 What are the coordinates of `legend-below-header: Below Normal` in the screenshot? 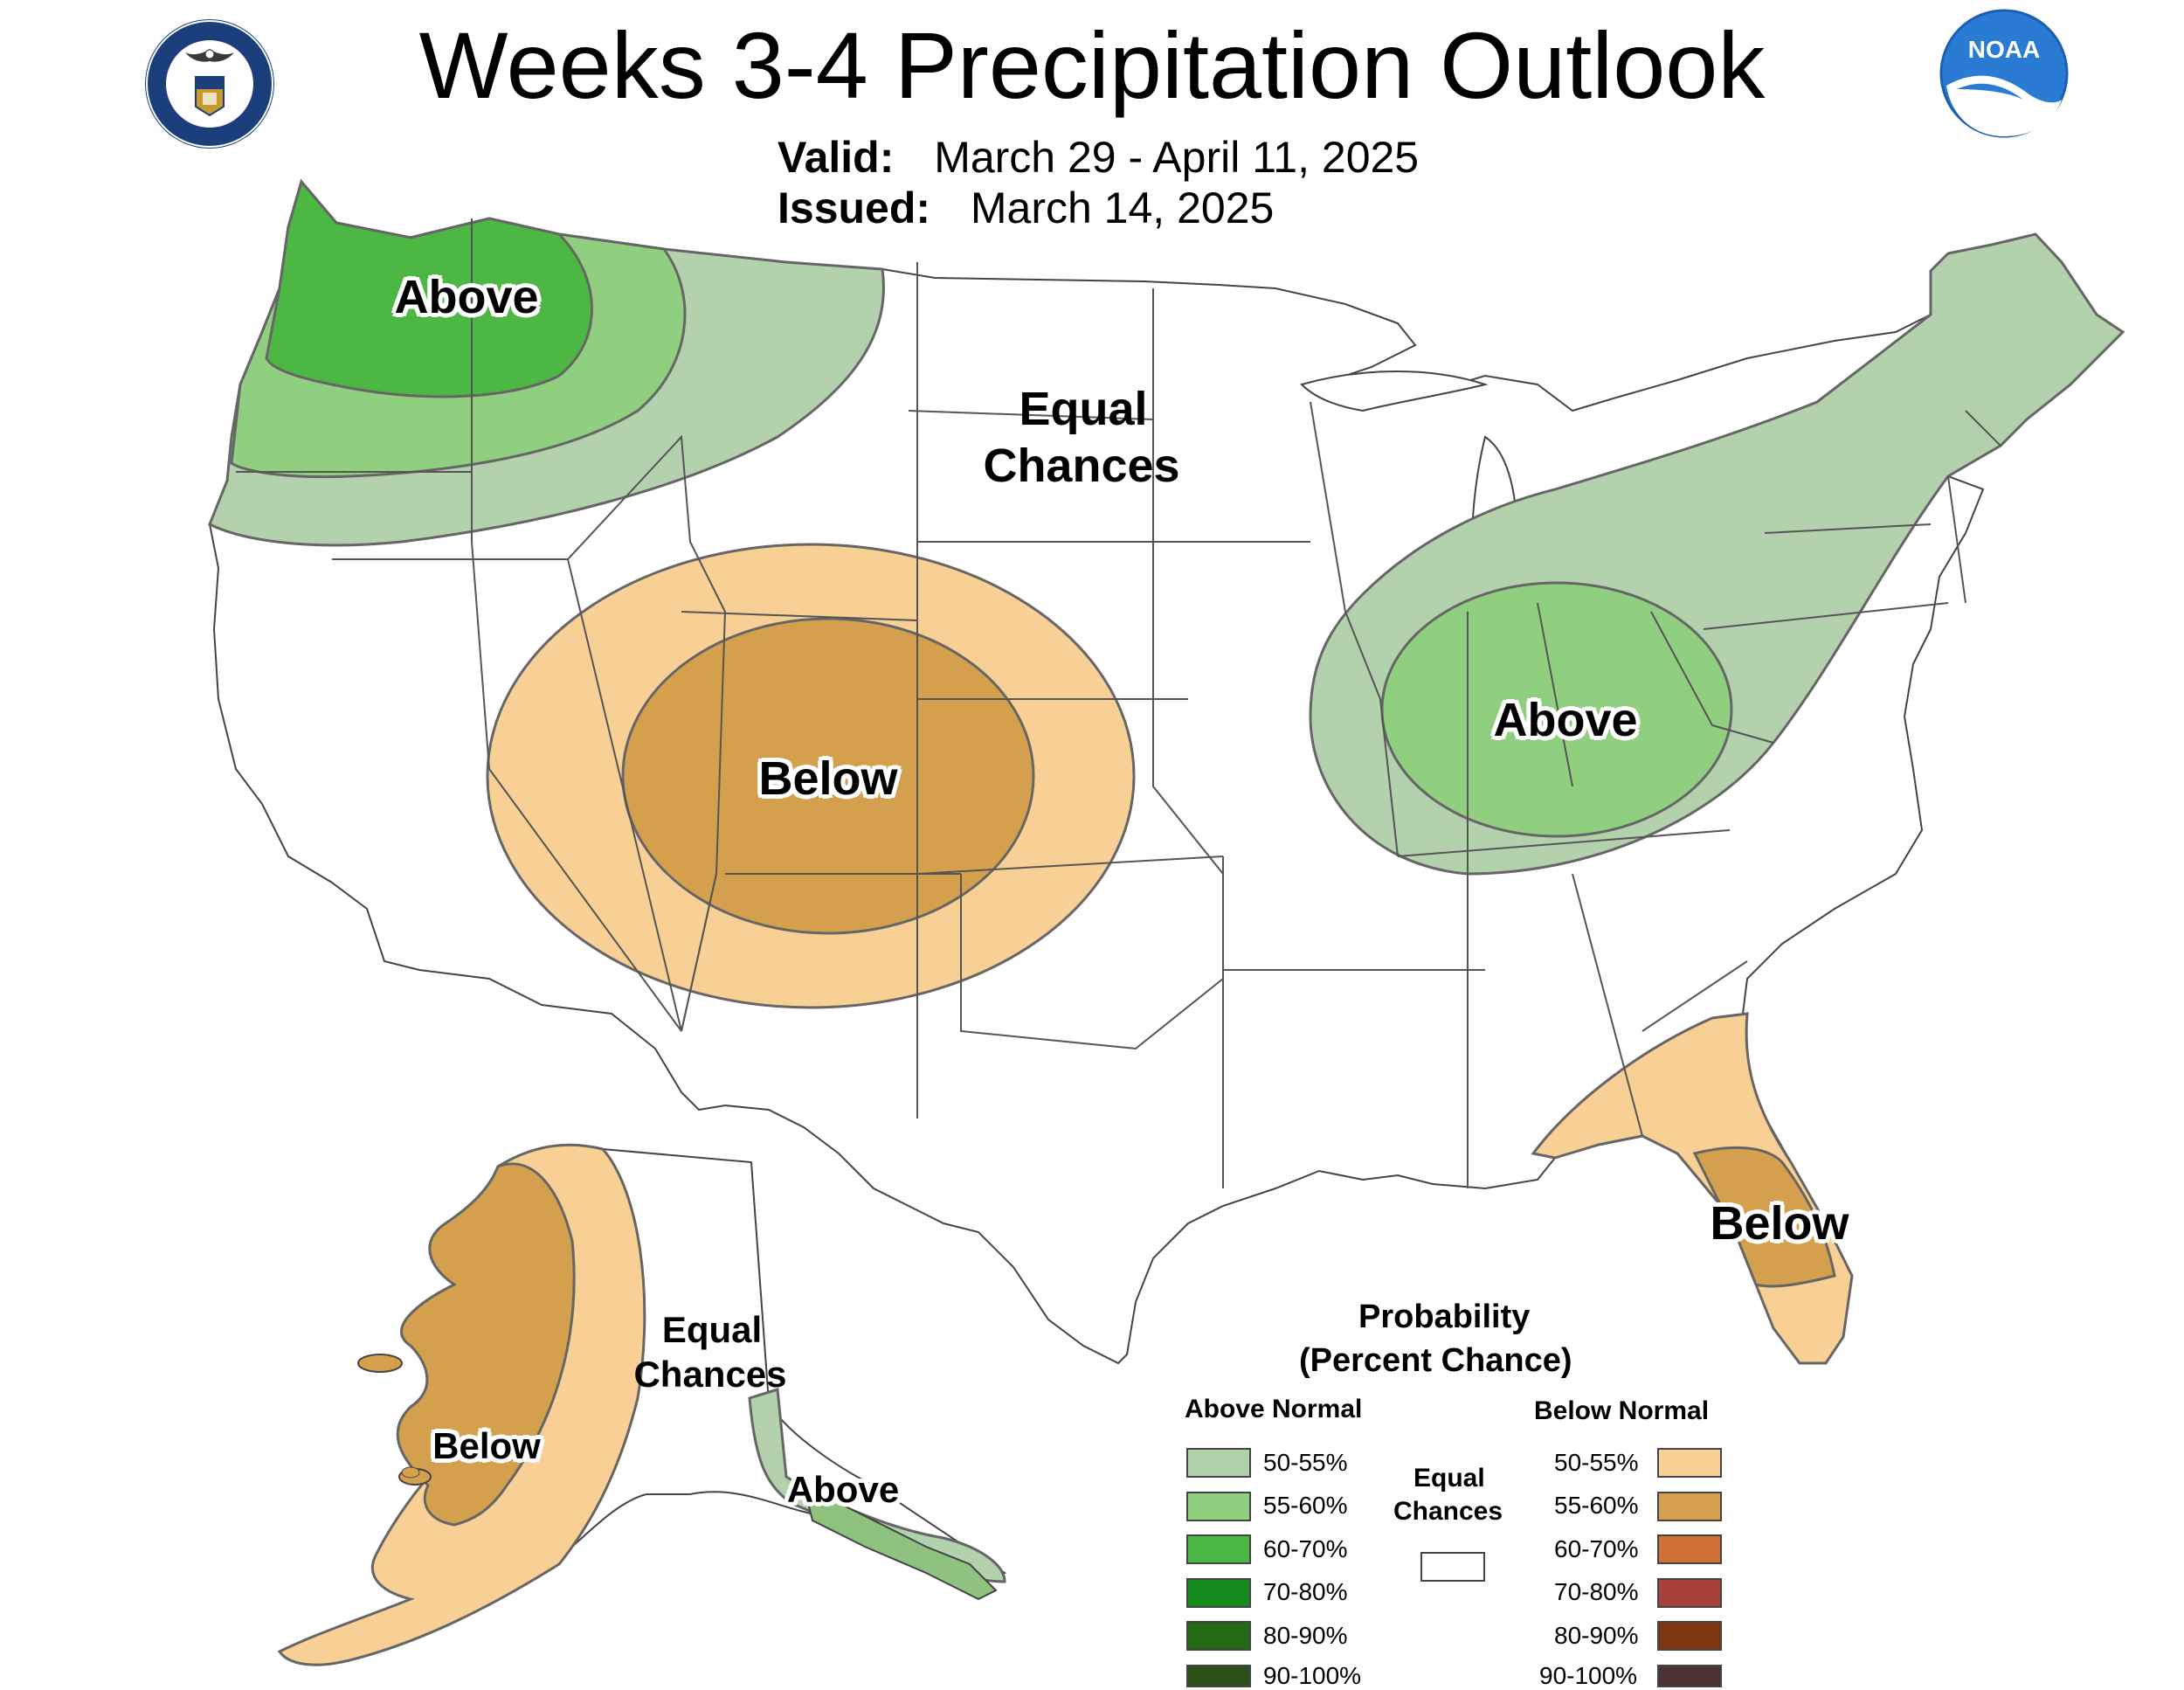 It's located at (1622, 1410).